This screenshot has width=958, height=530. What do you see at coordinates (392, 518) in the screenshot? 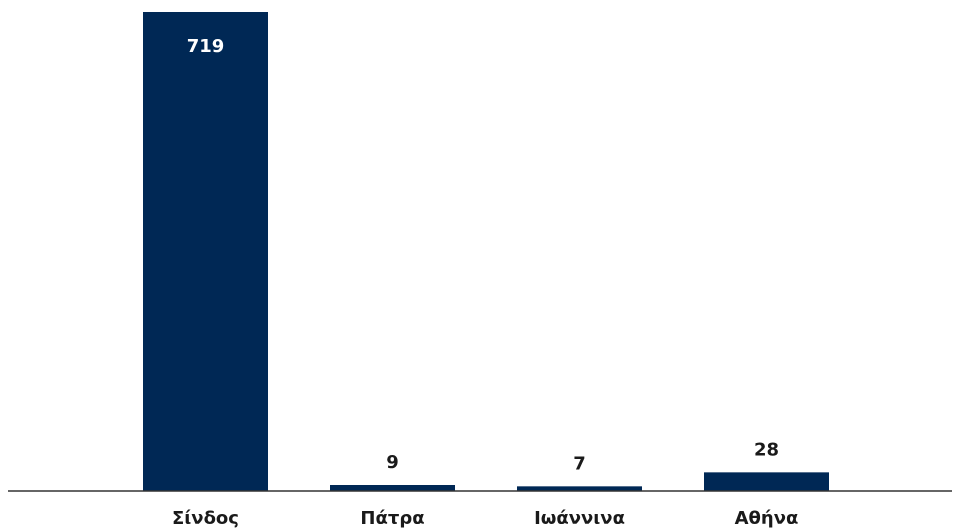
I see `x-tick-label-2: Πάτρα` at bounding box center [392, 518].